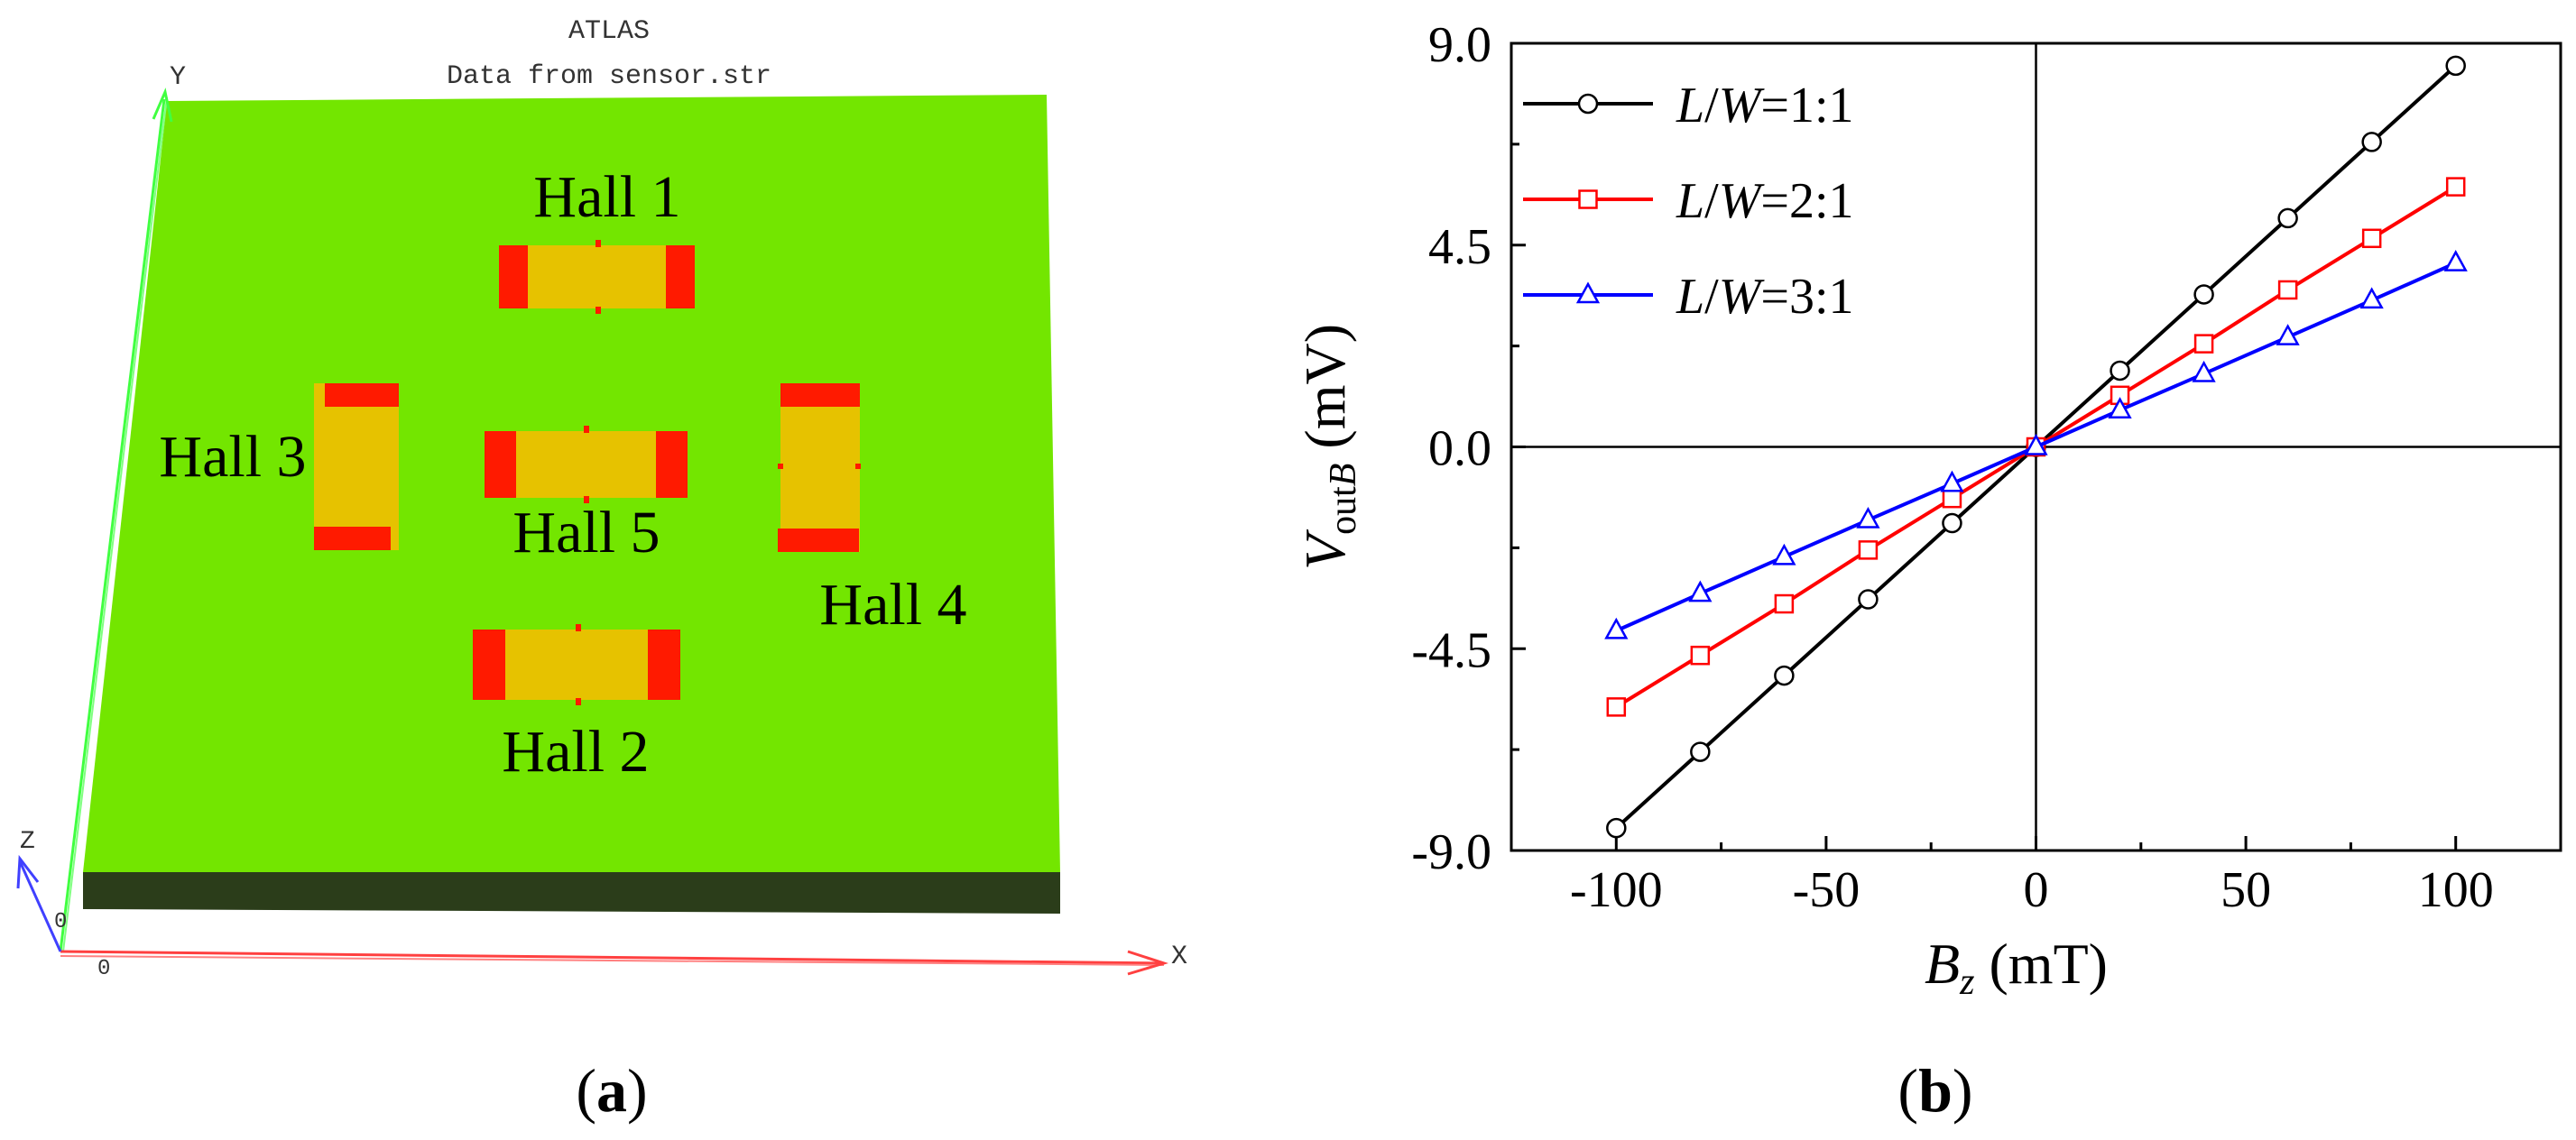  Describe the element at coordinates (232, 457) in the screenshot. I see `hall-3-label: Hall 3` at that location.